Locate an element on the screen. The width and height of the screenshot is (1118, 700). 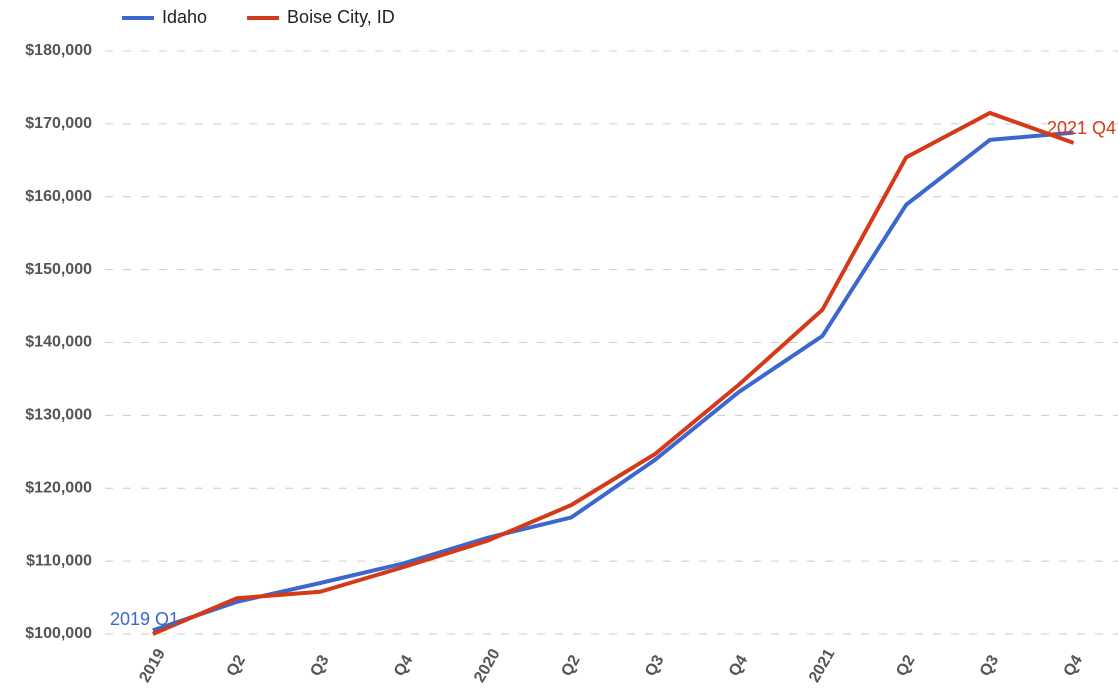
y-tick-label: $180,000 is located at coordinates (58, 50).